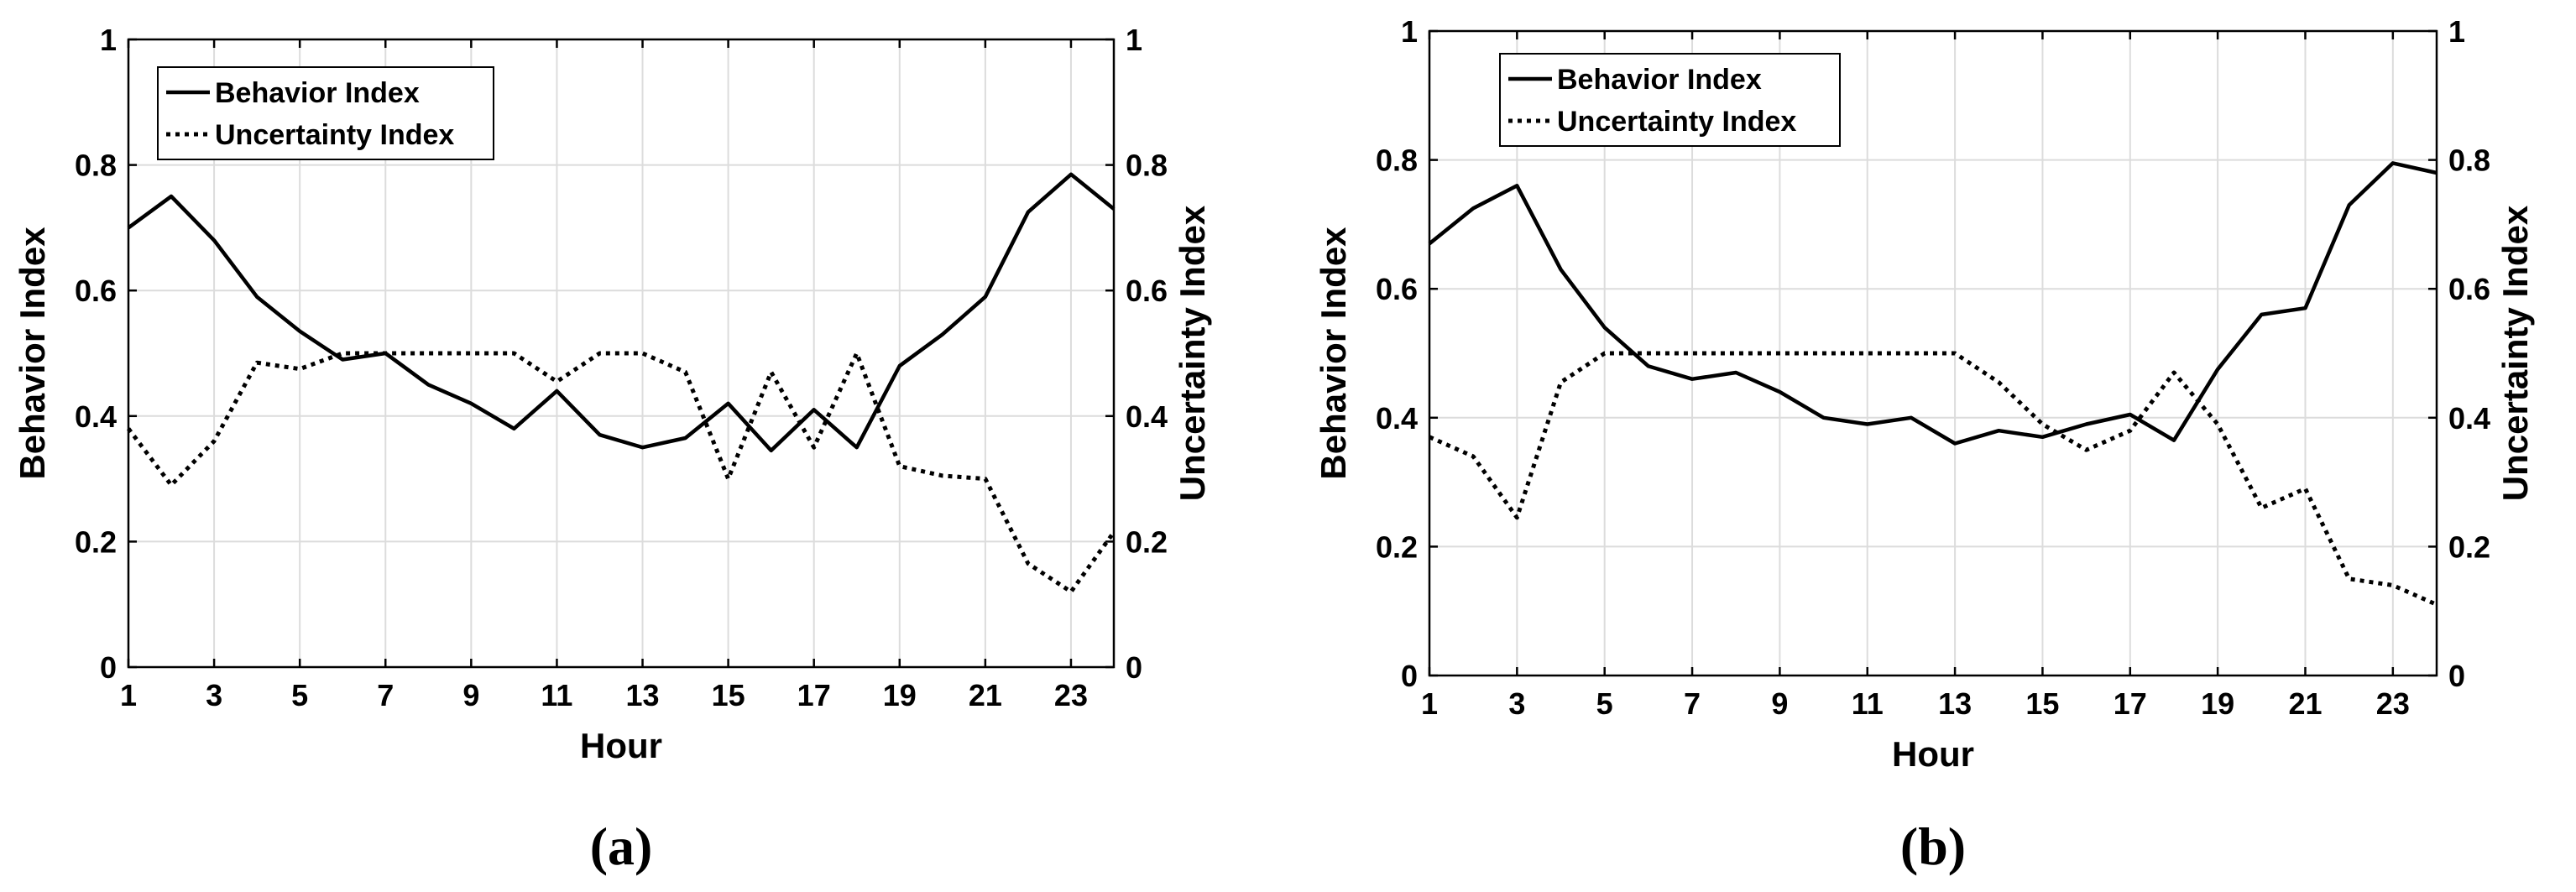 Image resolution: width=2576 pixels, height=892 pixels. What do you see at coordinates (1933, 846) in the screenshot?
I see `panel-label: (b)` at bounding box center [1933, 846].